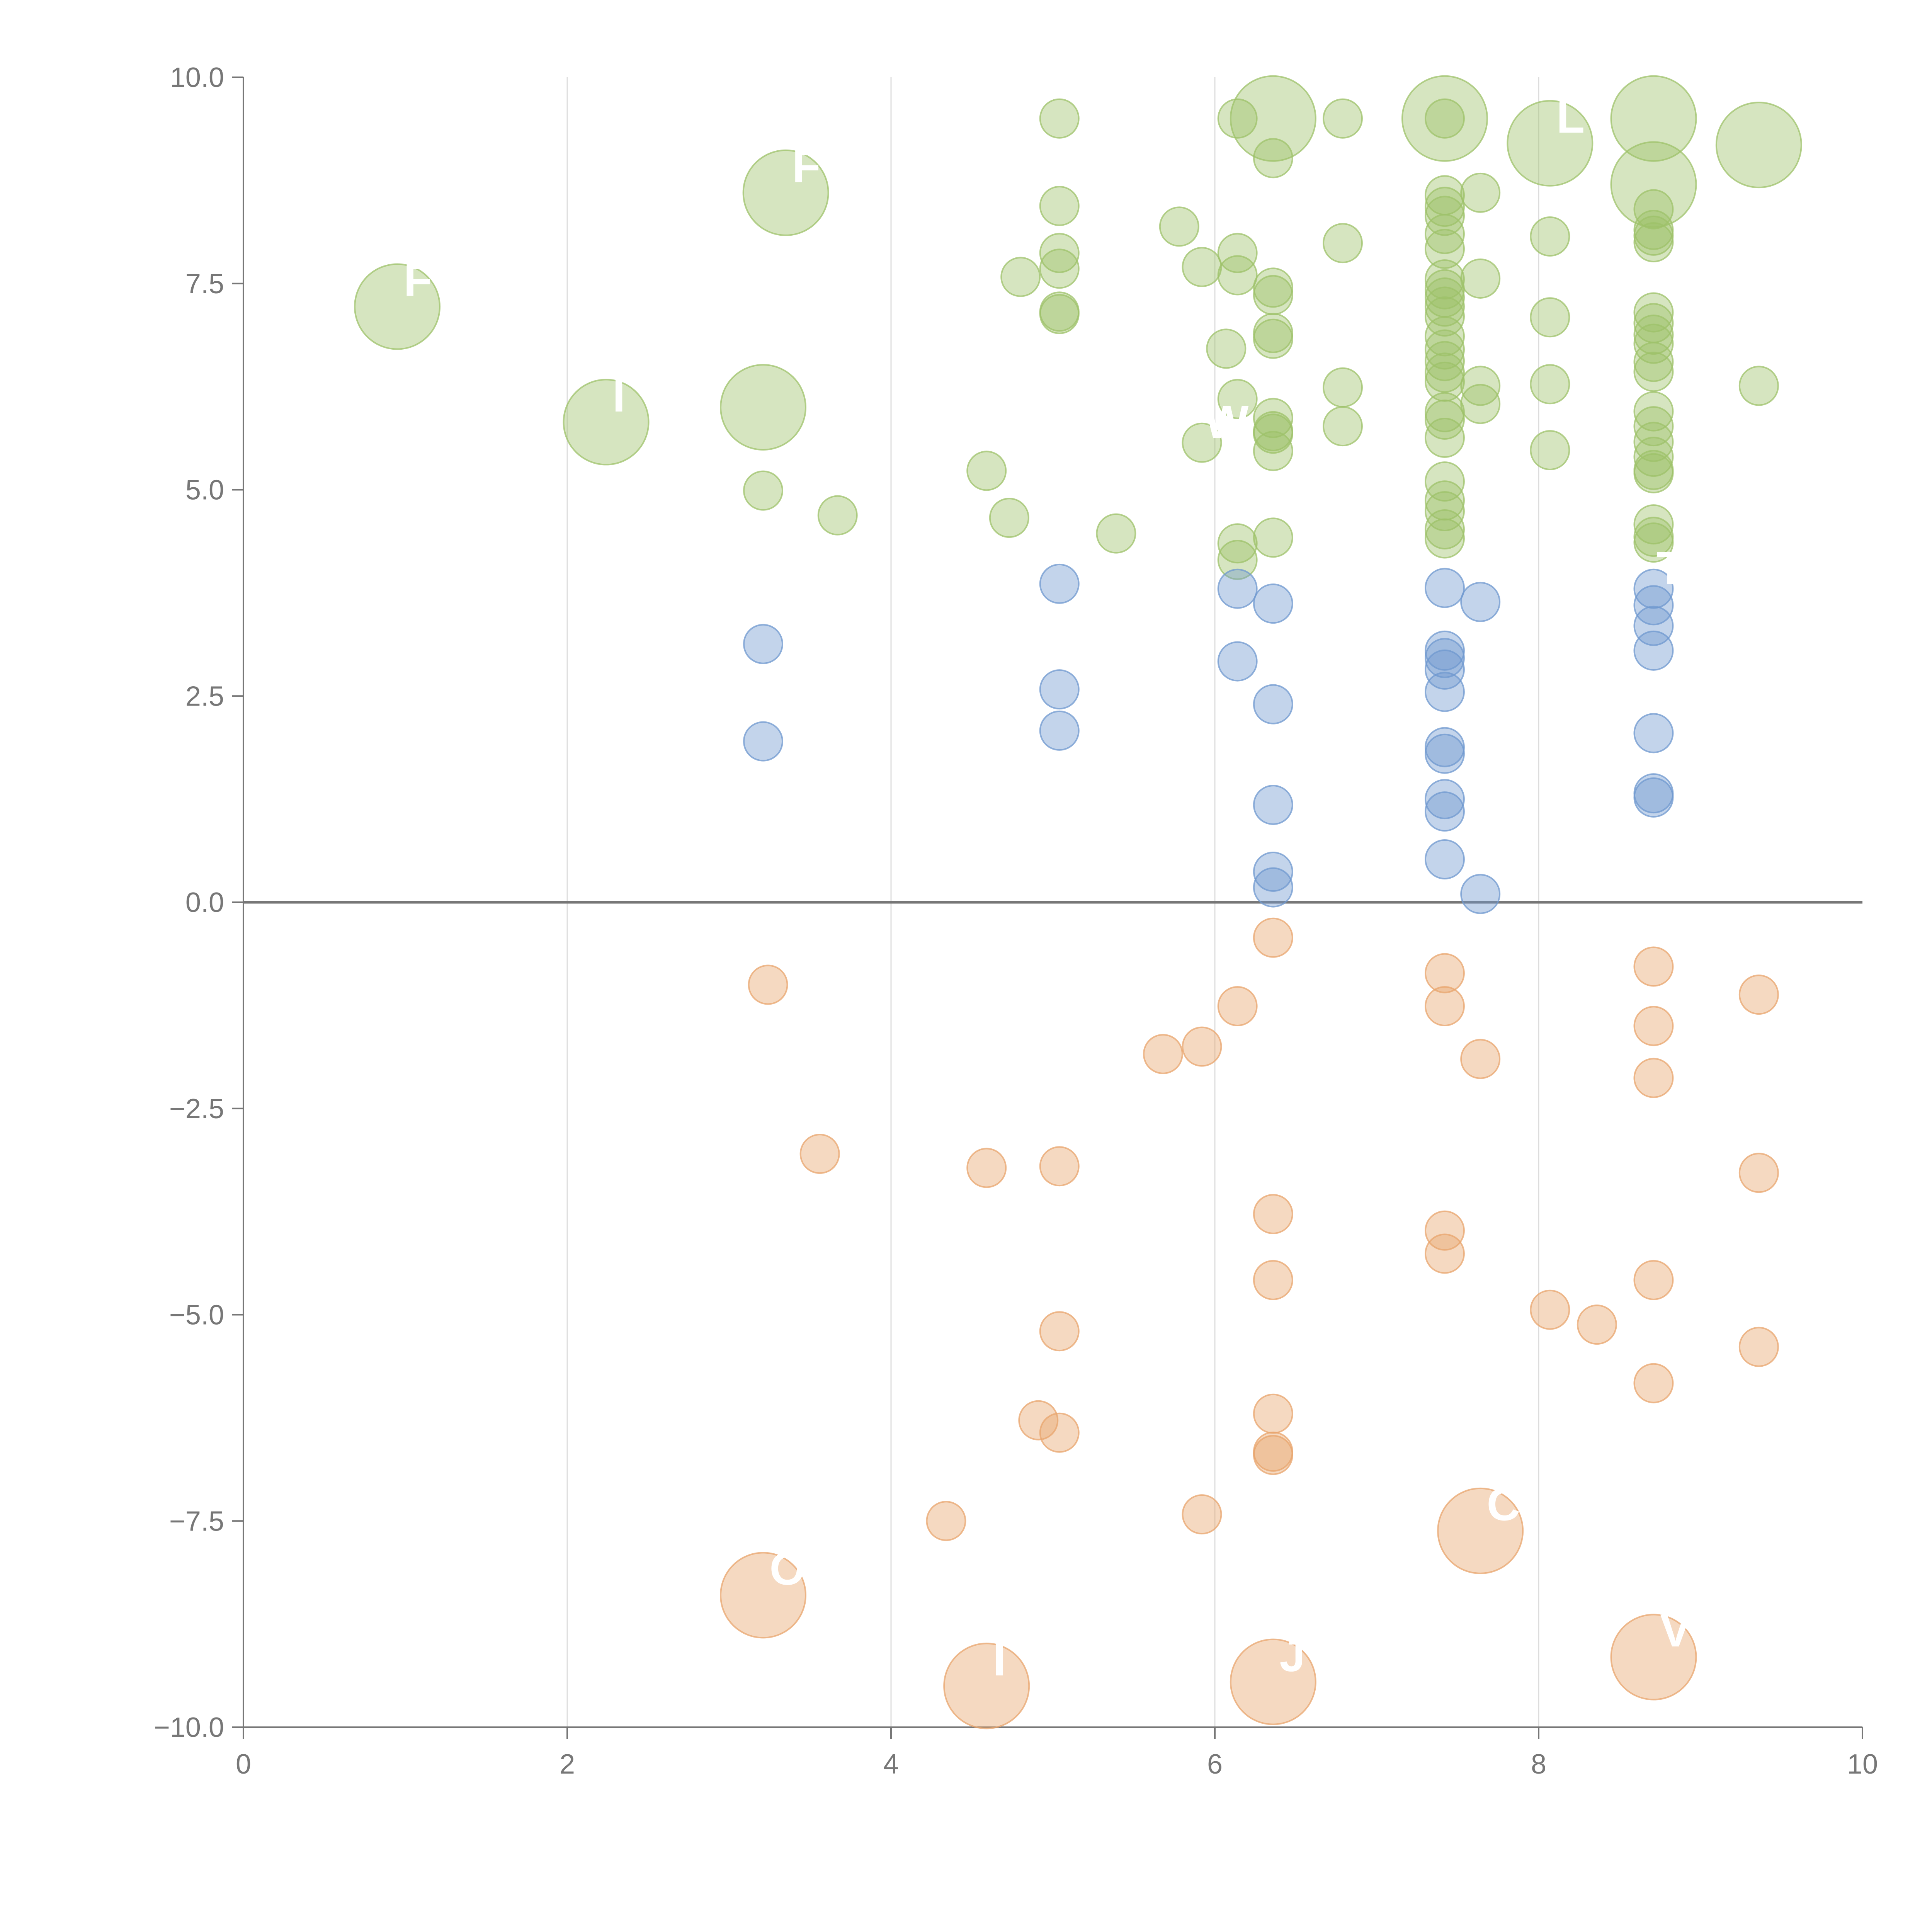 This screenshot has height=1932, width=1932. I want to click on x-tick-label: 8, so click(1539, 1765).